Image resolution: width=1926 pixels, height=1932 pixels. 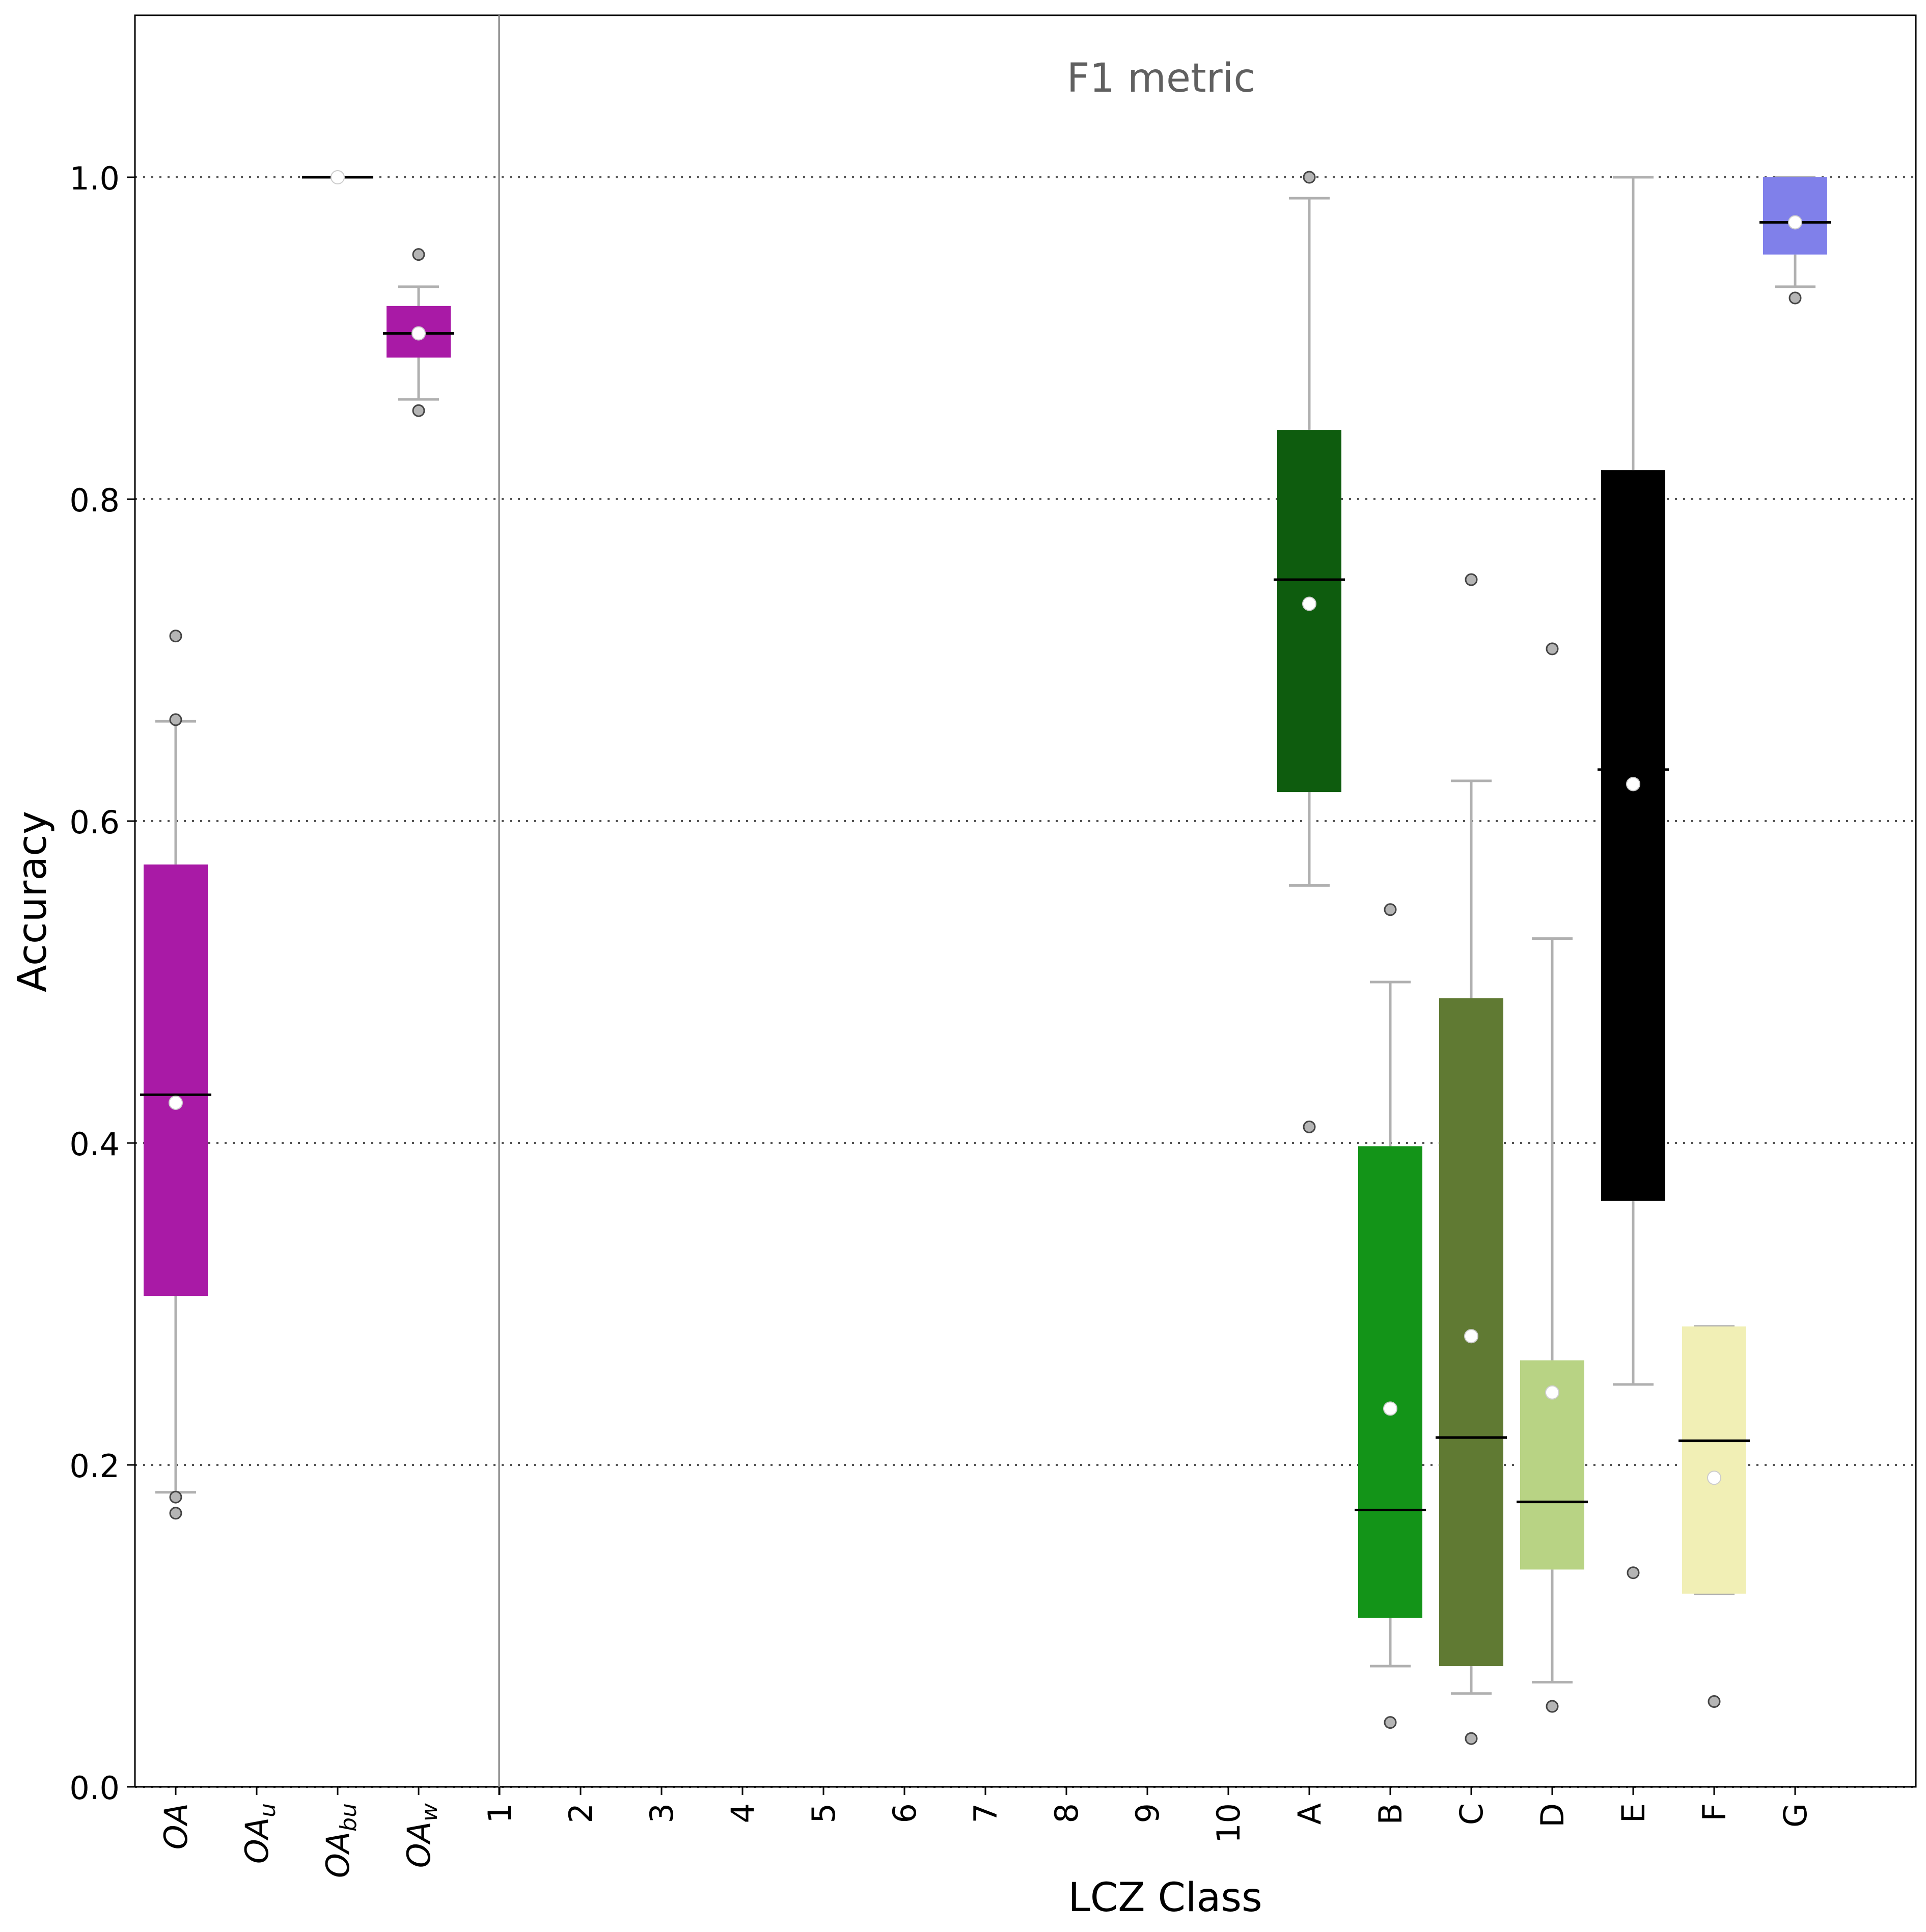 I want to click on box-e, so click(x=1634, y=878).